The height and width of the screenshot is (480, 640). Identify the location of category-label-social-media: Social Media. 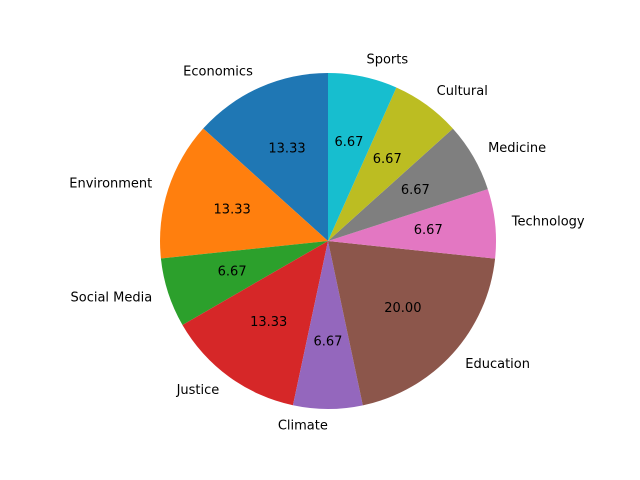
(111, 298).